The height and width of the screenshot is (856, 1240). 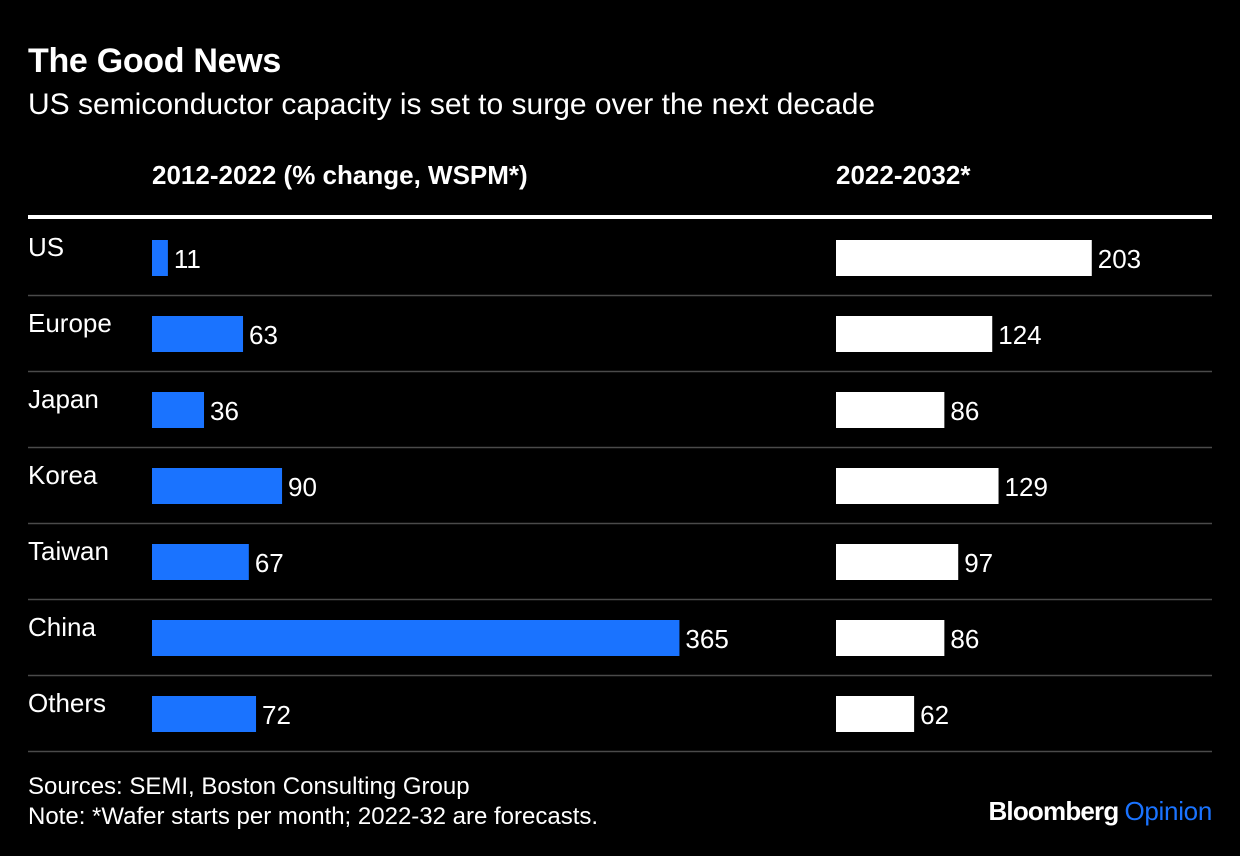 What do you see at coordinates (964, 411) in the screenshot?
I see `value-label-2022-2032-japan: 86` at bounding box center [964, 411].